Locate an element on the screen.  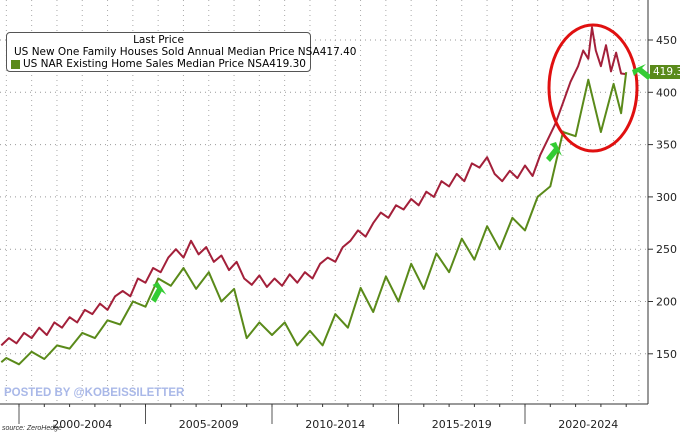
x-period-label: 2020-2024 is located at coordinates (588, 424).